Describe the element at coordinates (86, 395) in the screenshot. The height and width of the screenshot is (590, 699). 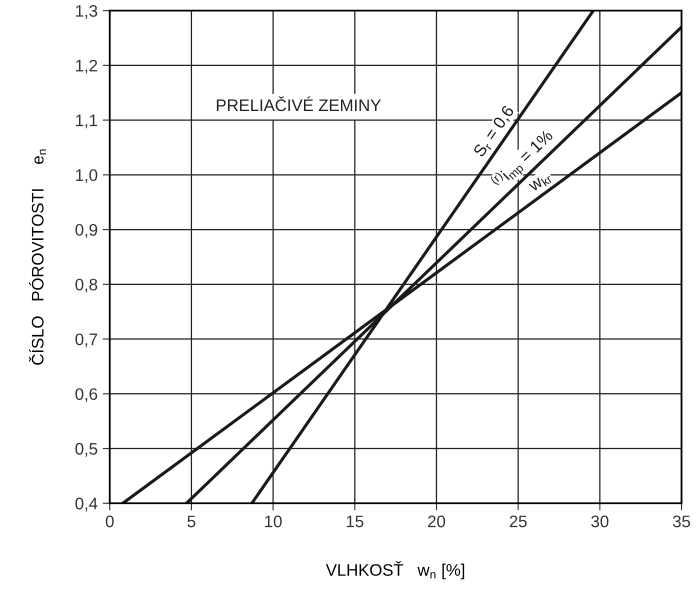
I see `y-tick-label: 0,6` at that location.